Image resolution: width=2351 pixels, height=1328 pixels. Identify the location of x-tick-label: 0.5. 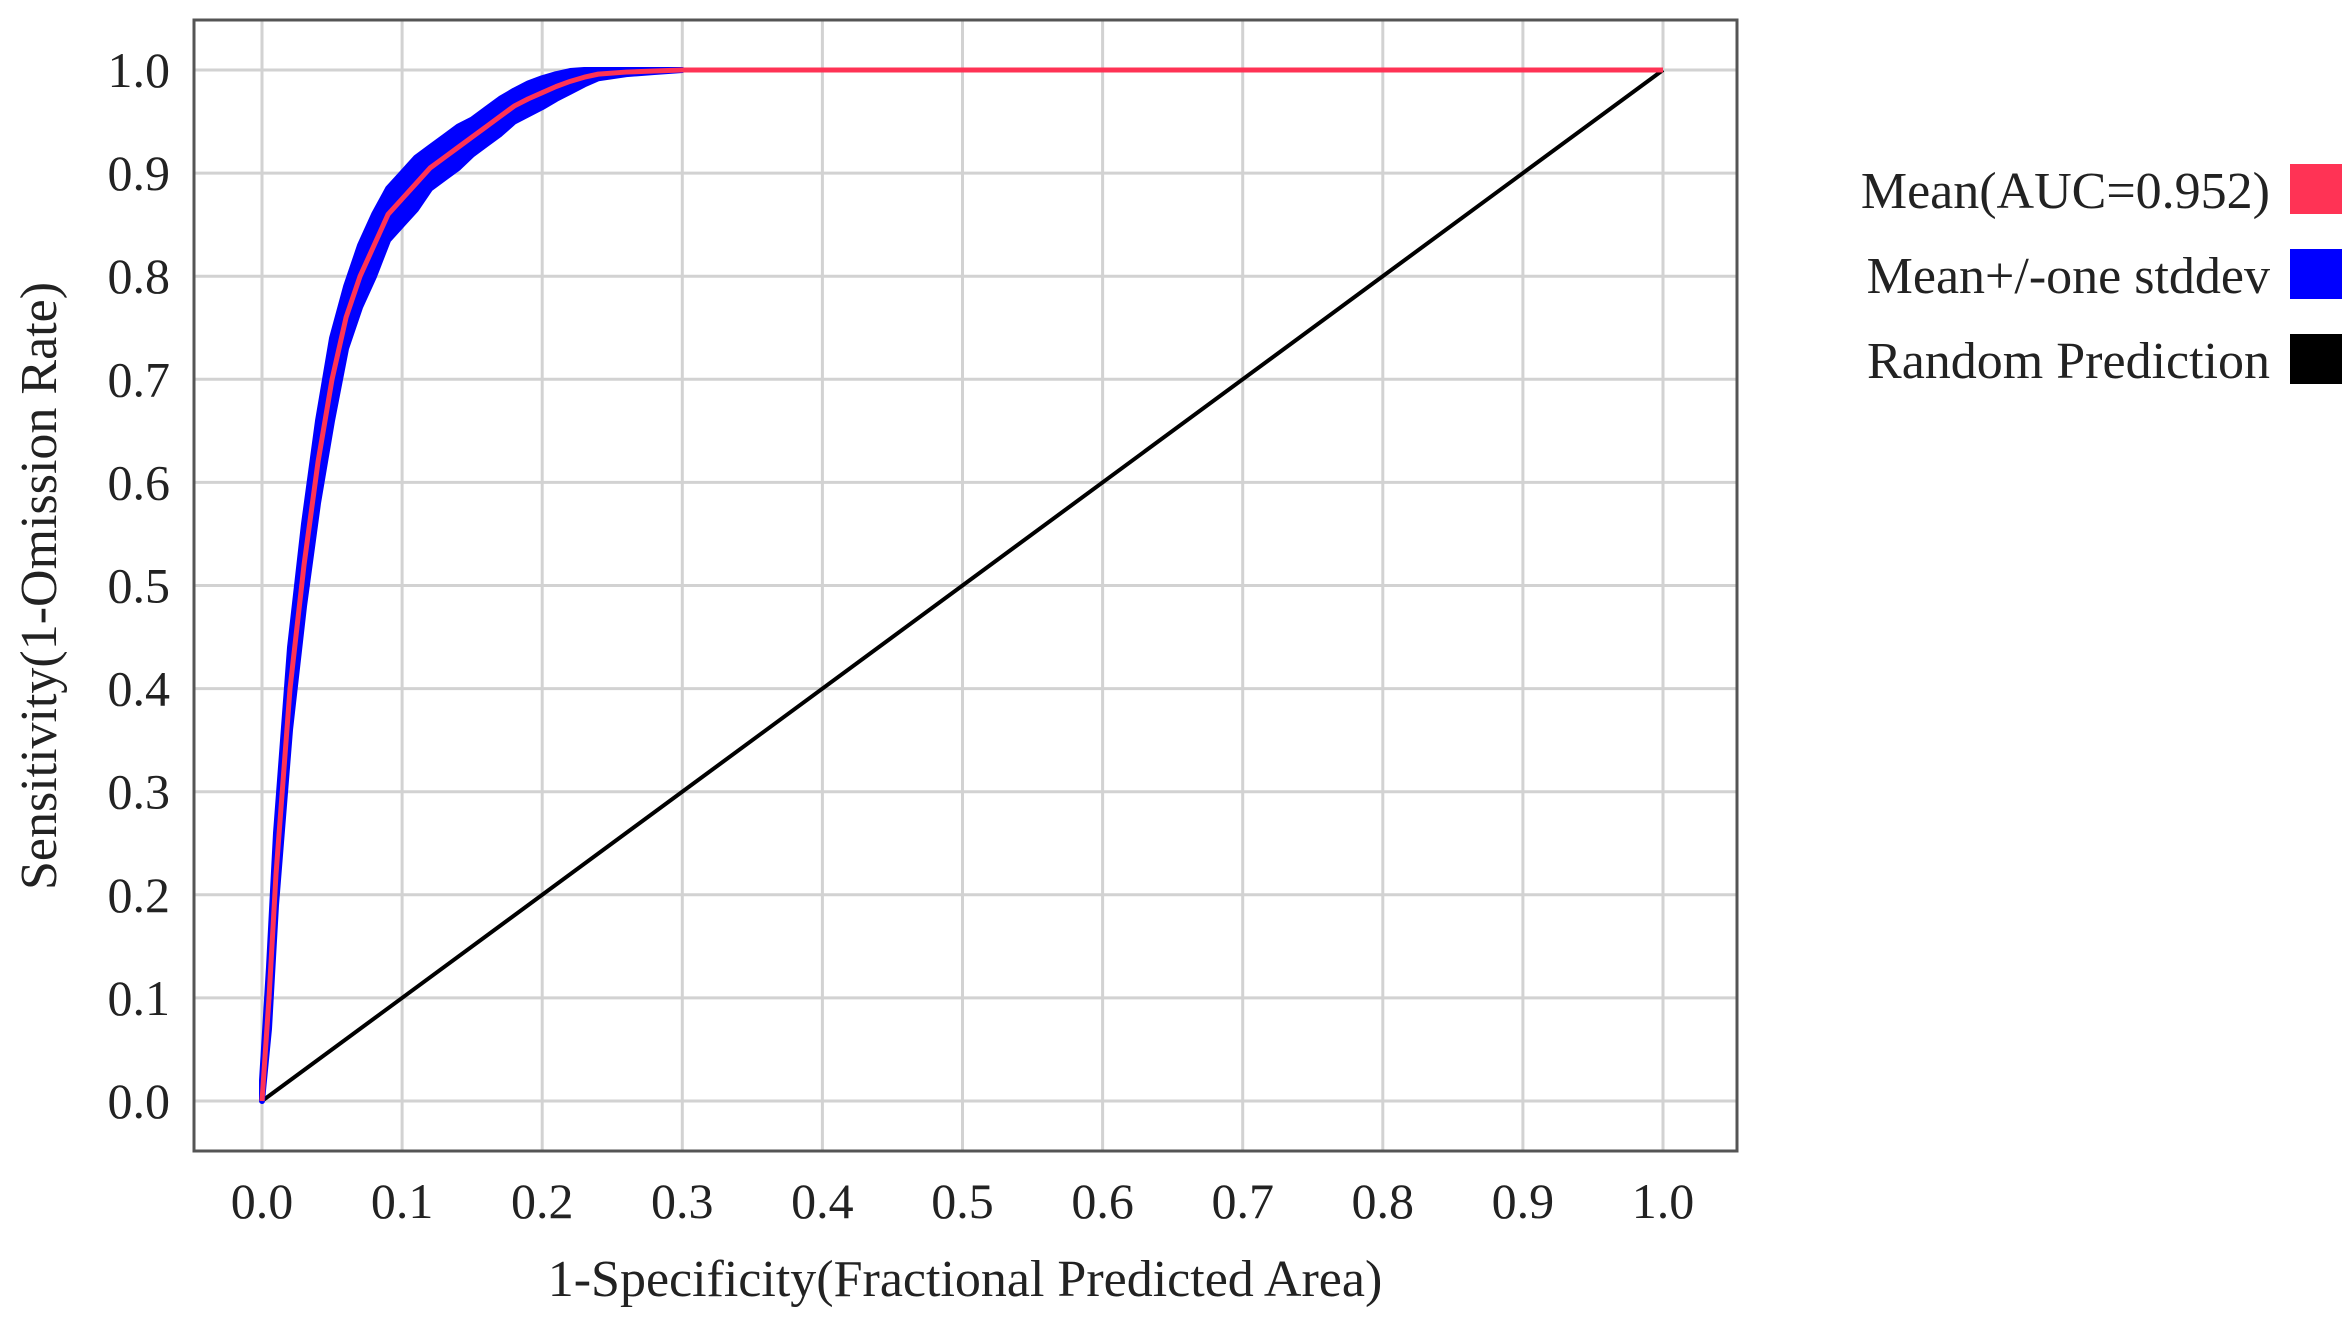
(962, 1201).